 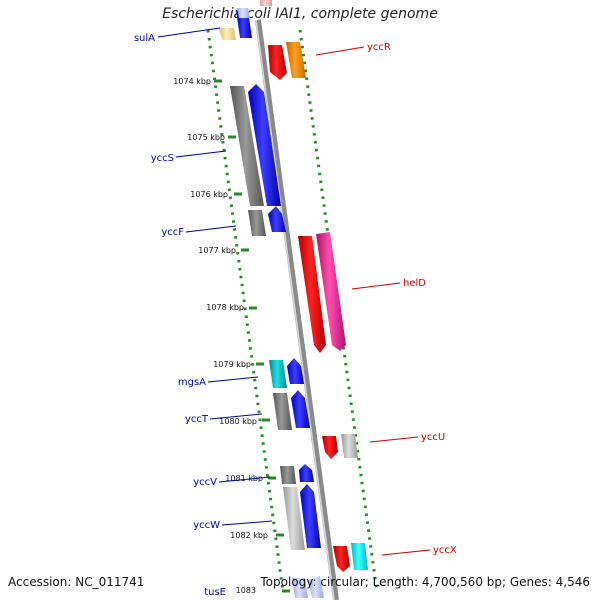 What do you see at coordinates (264, 145) in the screenshot?
I see `gene-yccS-blue` at bounding box center [264, 145].